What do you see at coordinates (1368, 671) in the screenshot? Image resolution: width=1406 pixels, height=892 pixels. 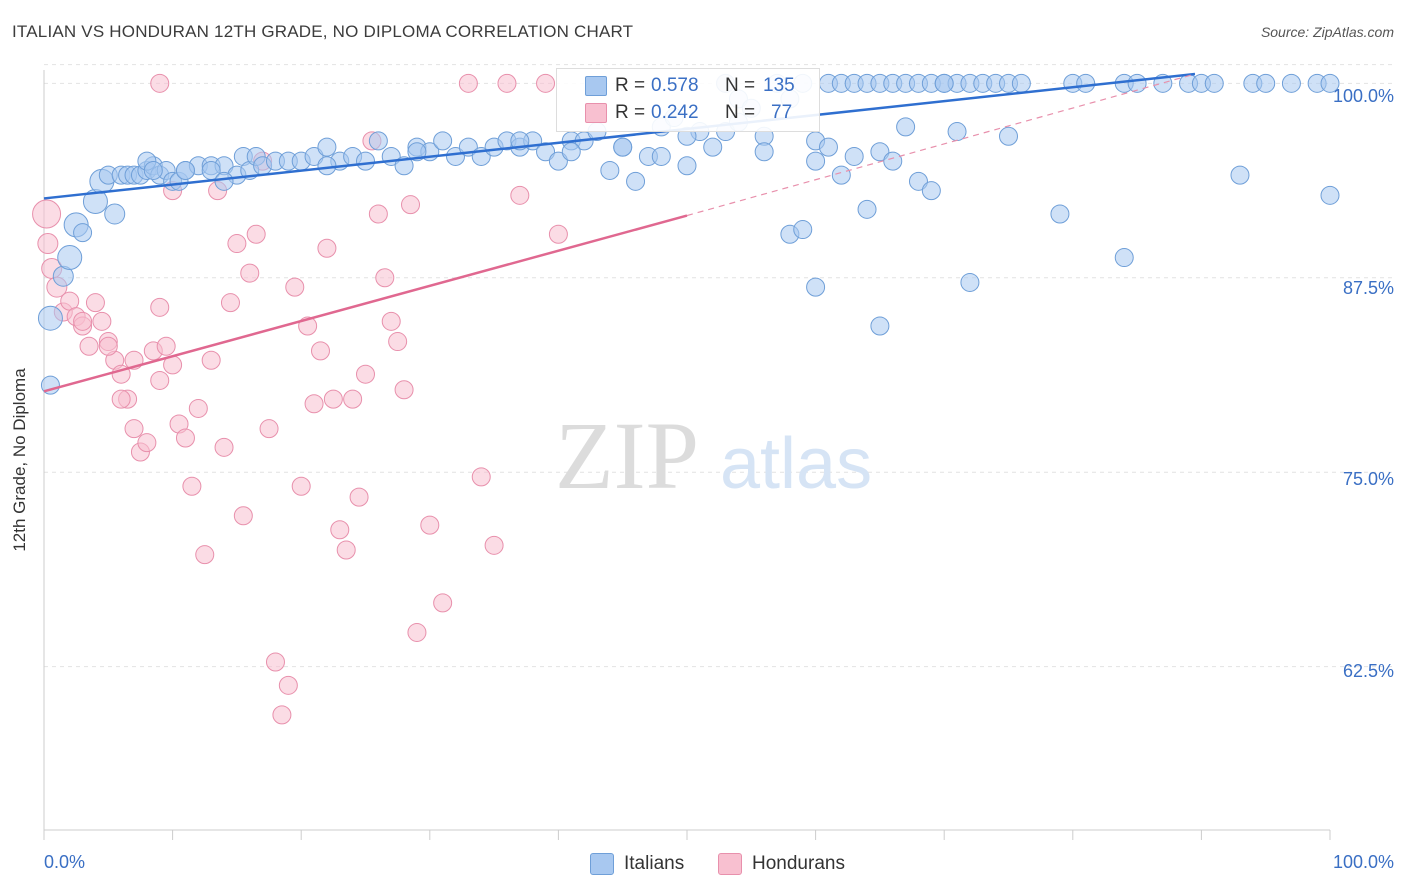 I see `y-tick-62-5: 62.5%` at bounding box center [1368, 671].